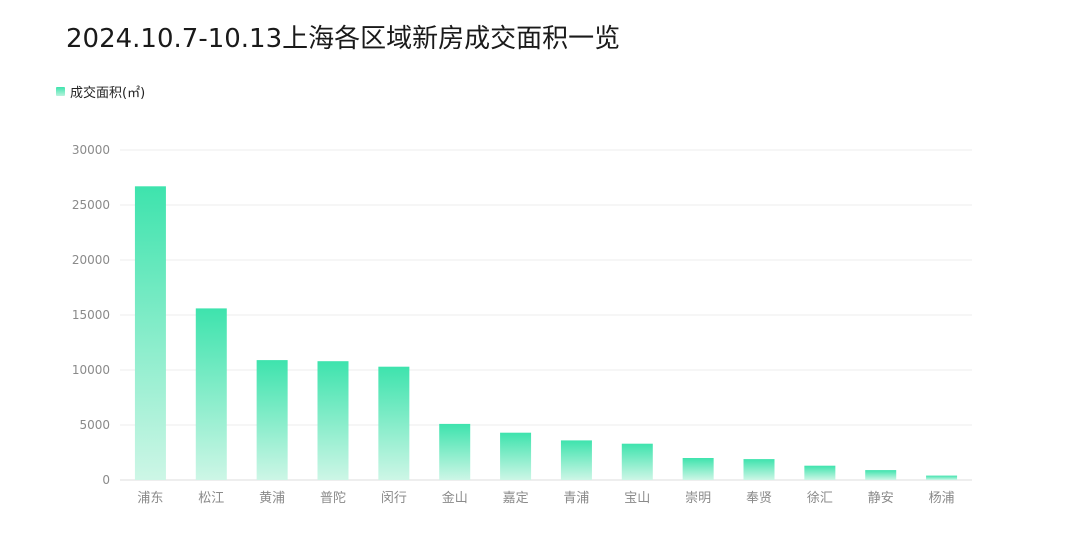  I want to click on x-tick-label: 黄浦, so click(272, 498).